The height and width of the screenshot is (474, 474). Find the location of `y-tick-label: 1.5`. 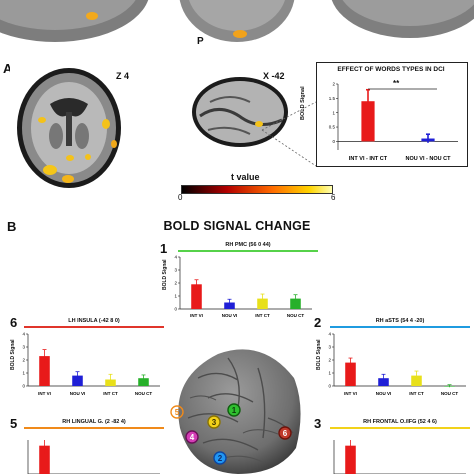

y-tick-label: 1.5 is located at coordinates (332, 98).